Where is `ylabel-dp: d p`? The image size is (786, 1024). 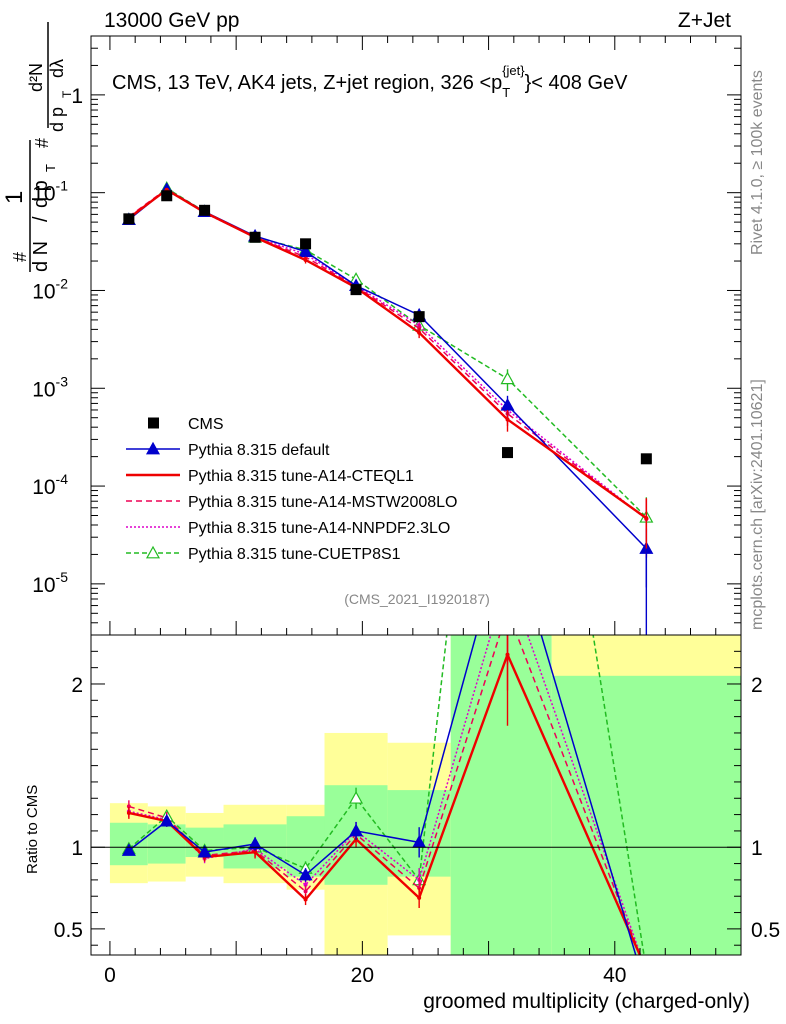
ylabel-dp: d p is located at coordinates (41, 194).